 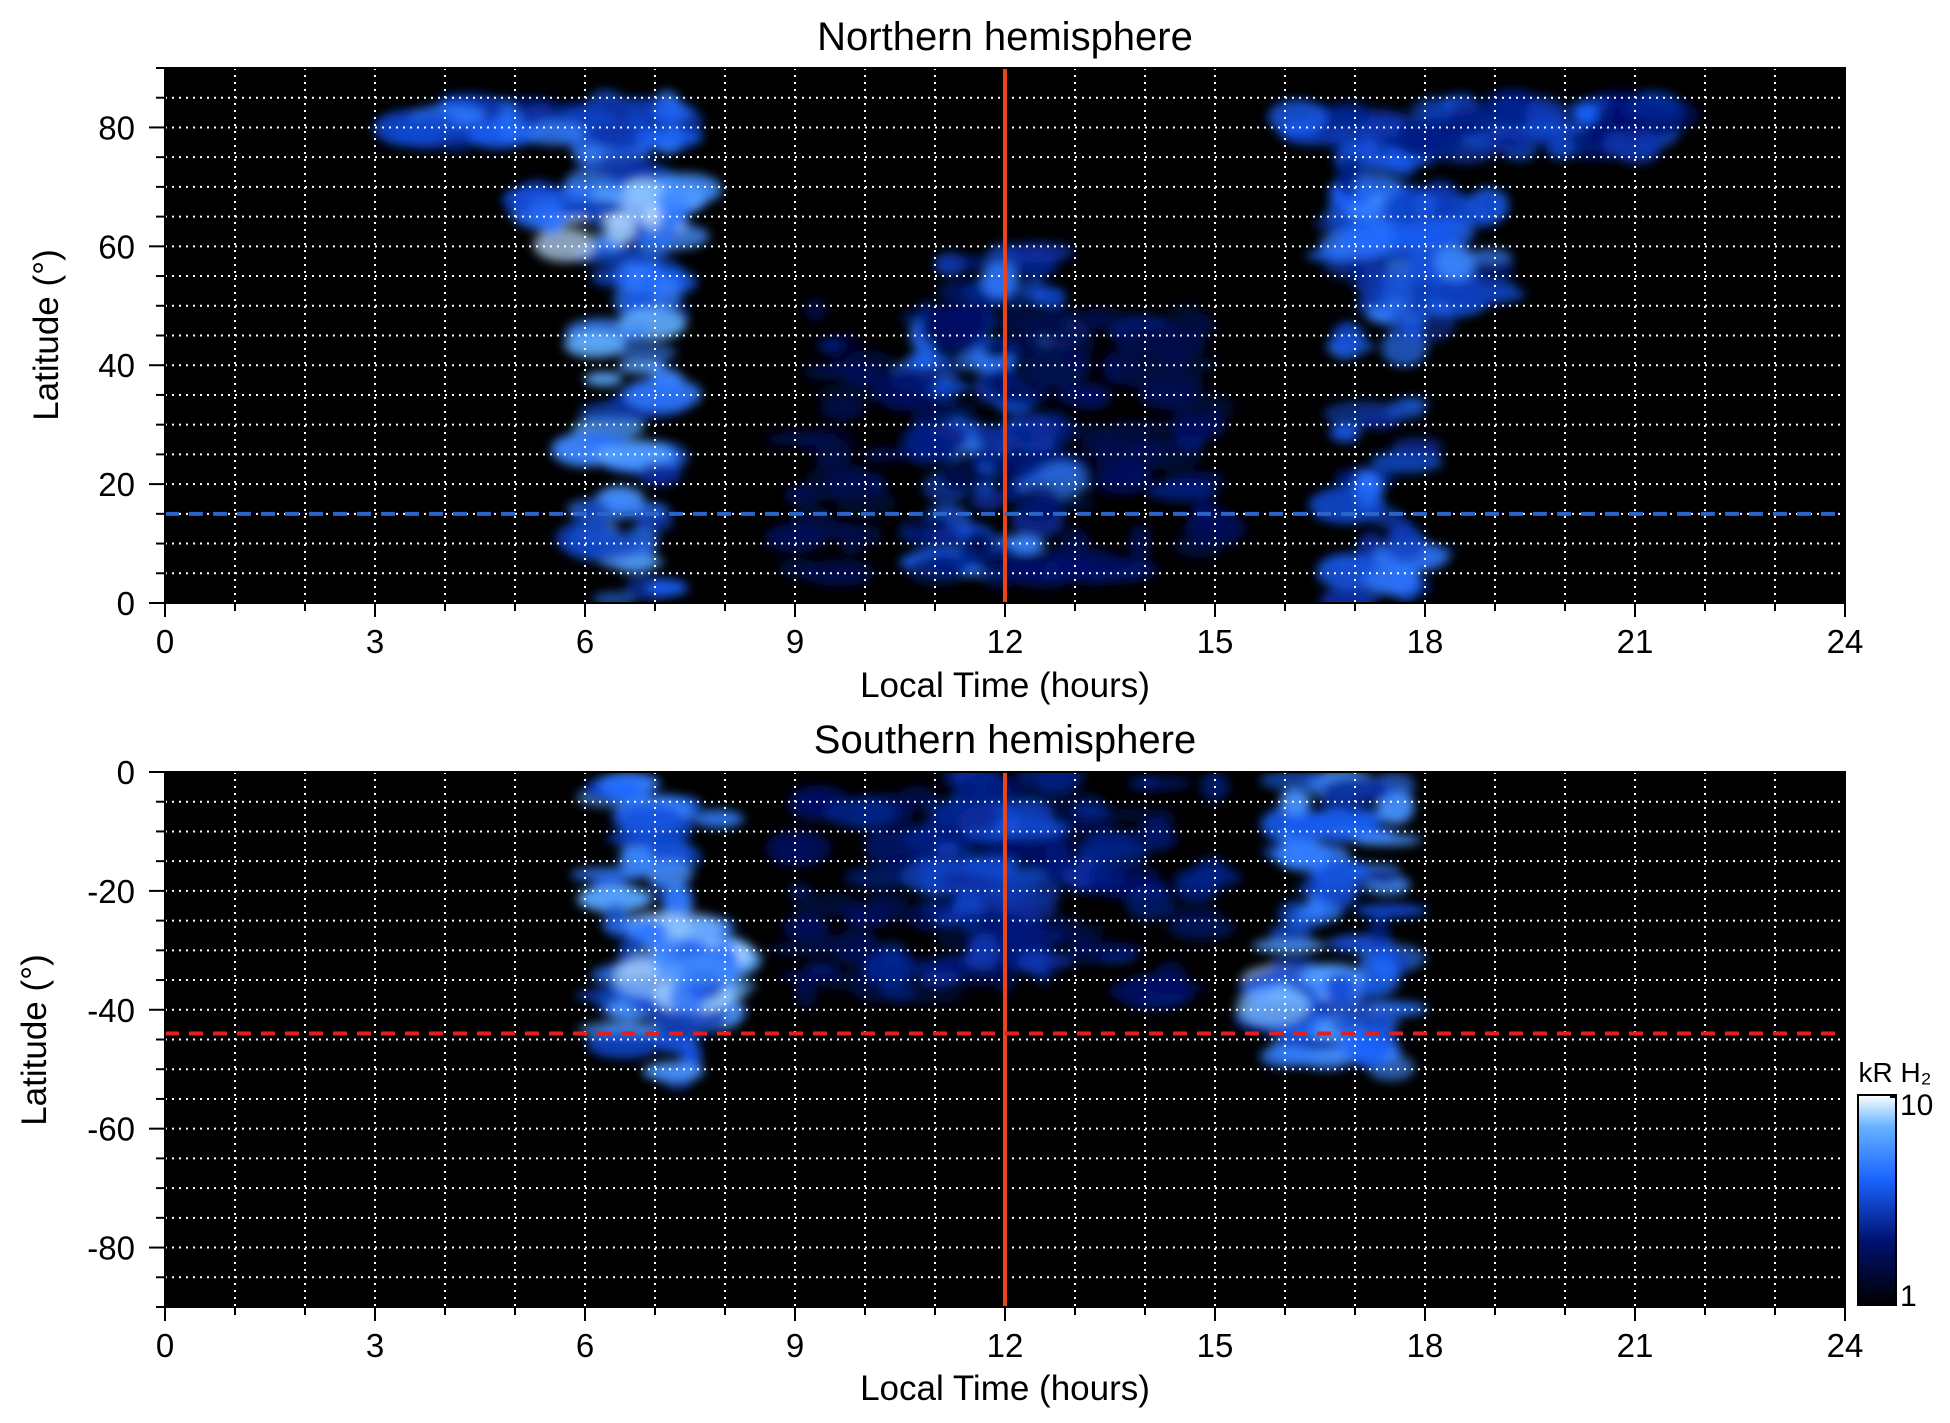 I want to click on south-y-ticks: 0 -20 -40 -60 -80, so click(x=126, y=1031).